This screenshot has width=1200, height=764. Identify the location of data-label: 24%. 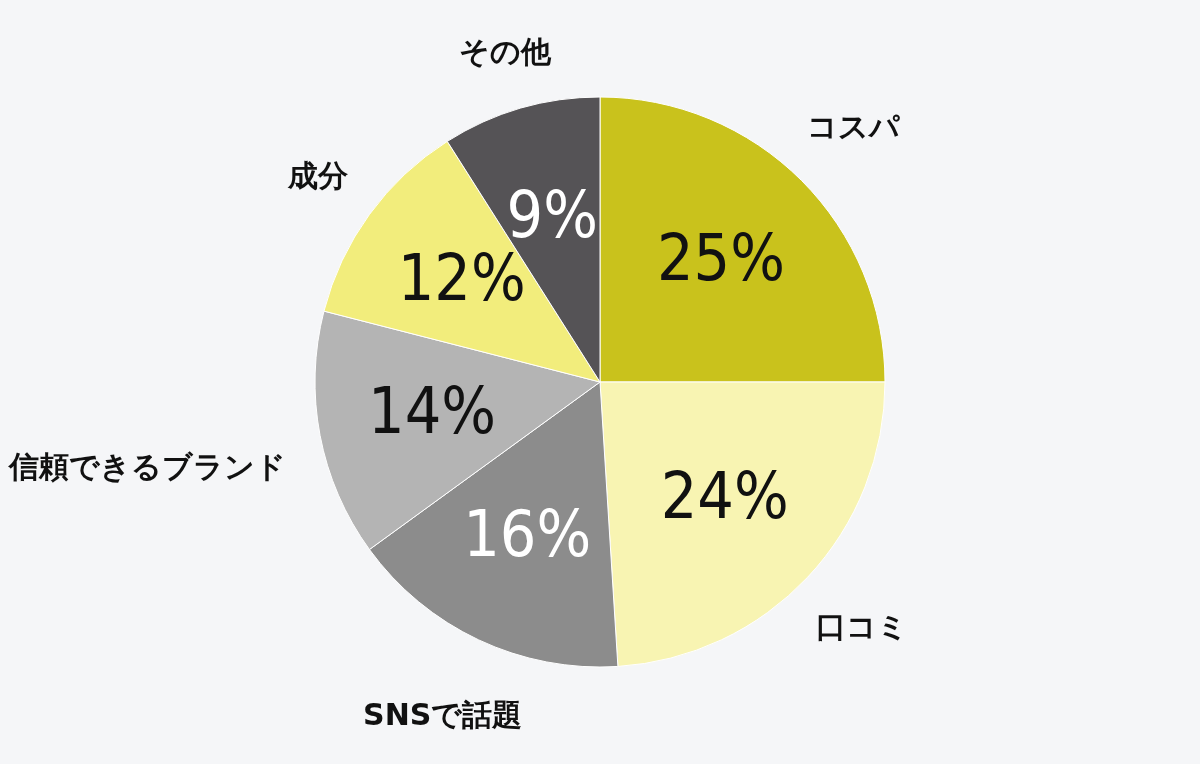
(724, 496).